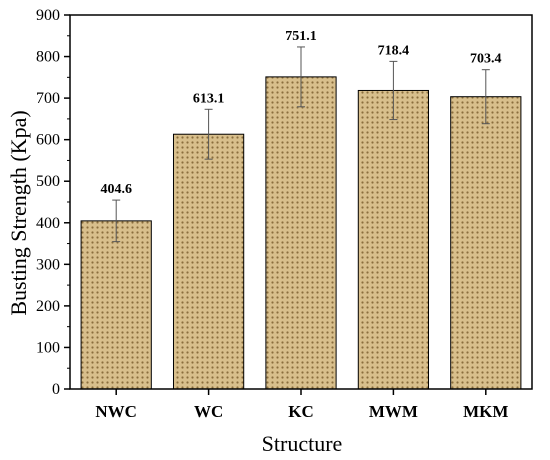  What do you see at coordinates (48, 306) in the screenshot?
I see `y-tick-label: 200` at bounding box center [48, 306].